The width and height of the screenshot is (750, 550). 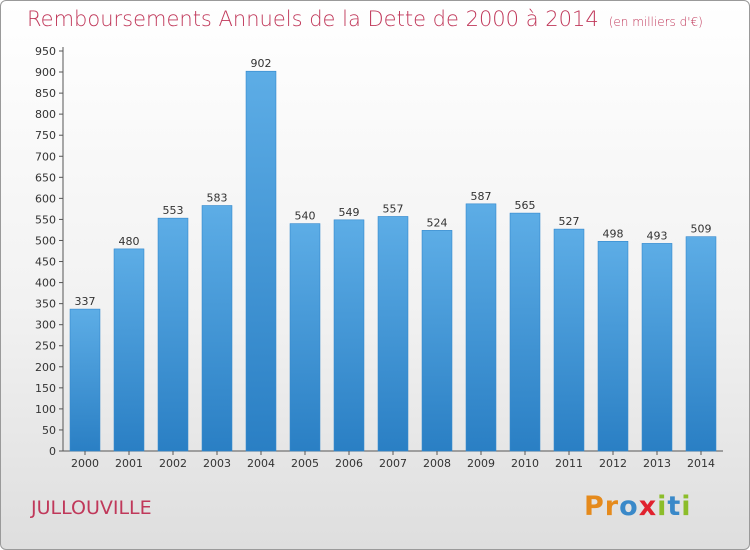 What do you see at coordinates (173, 463) in the screenshot?
I see `x-tick-label: 2002` at bounding box center [173, 463].